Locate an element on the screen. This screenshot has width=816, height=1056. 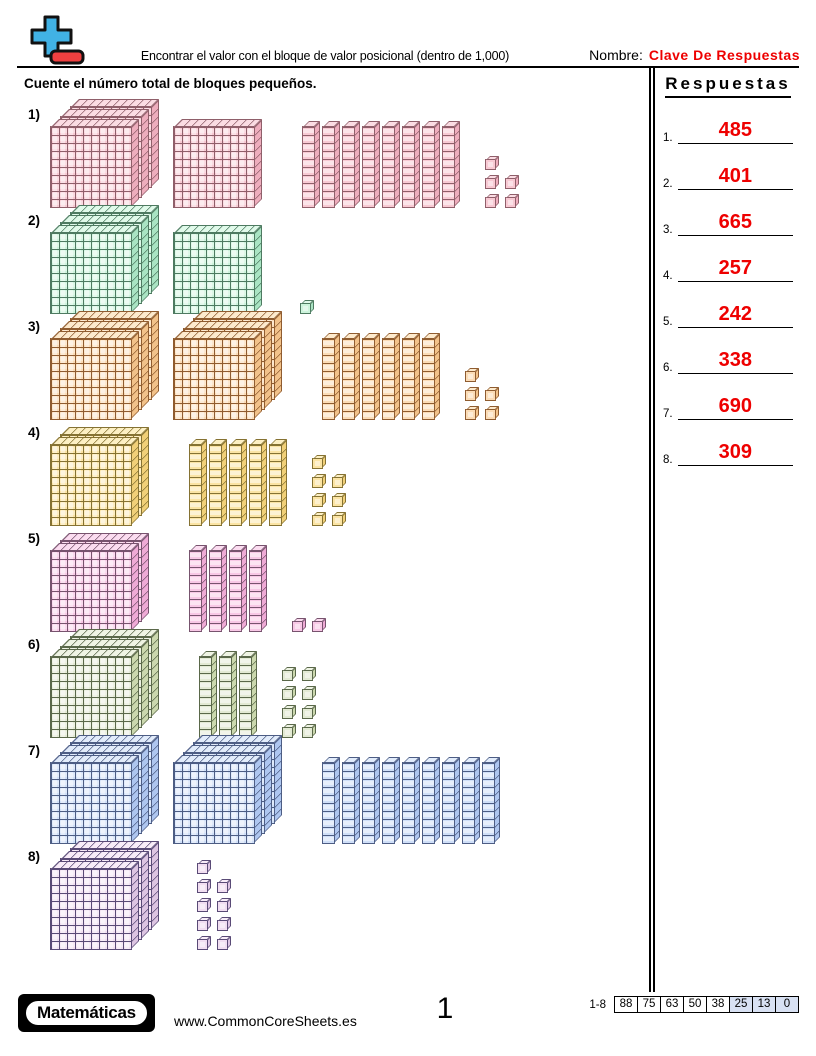
problem-row: 6) is located at coordinates (336, 685).